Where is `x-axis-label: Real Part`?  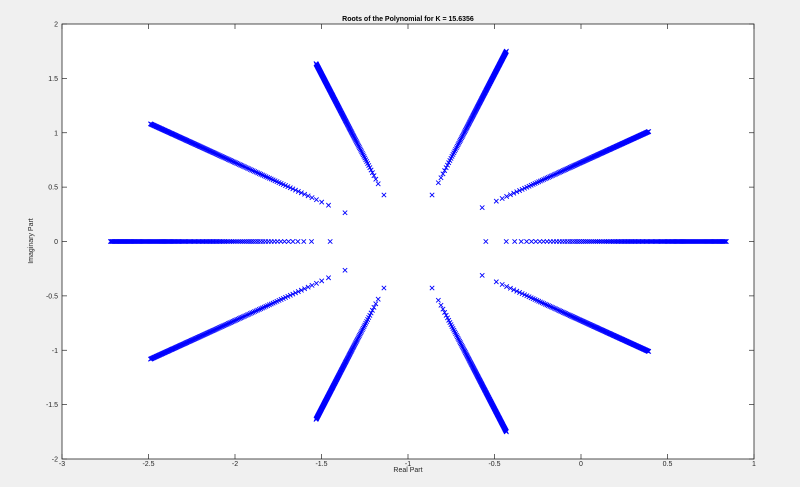
x-axis-label: Real Part is located at coordinates (407, 470).